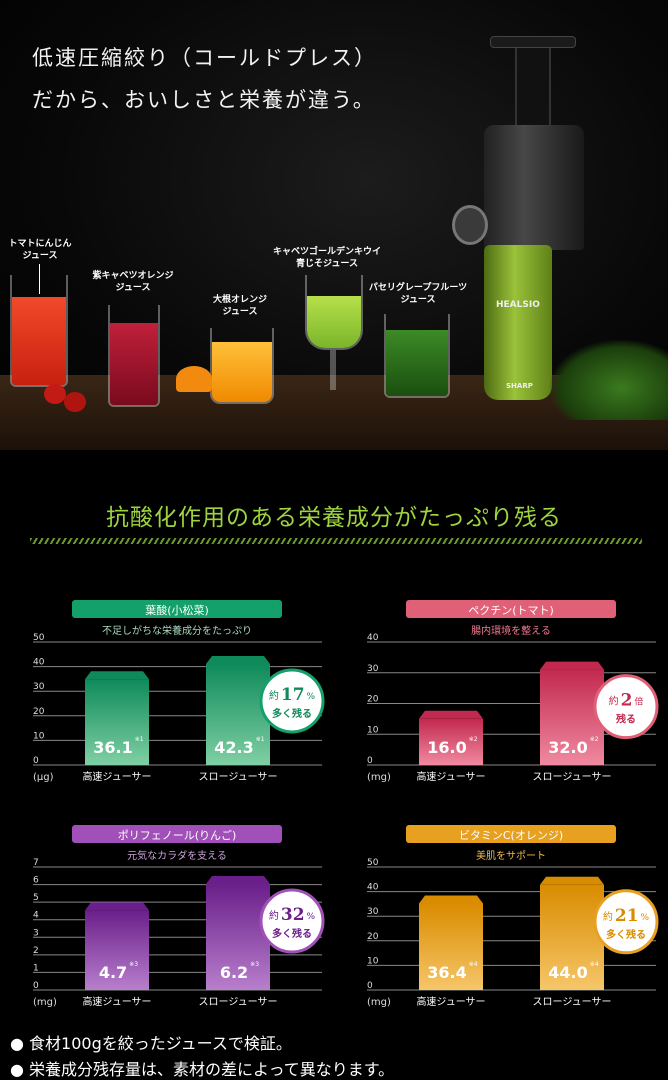  Describe the element at coordinates (113, 972) in the screenshot. I see `bar-value-label: 4.7` at that location.